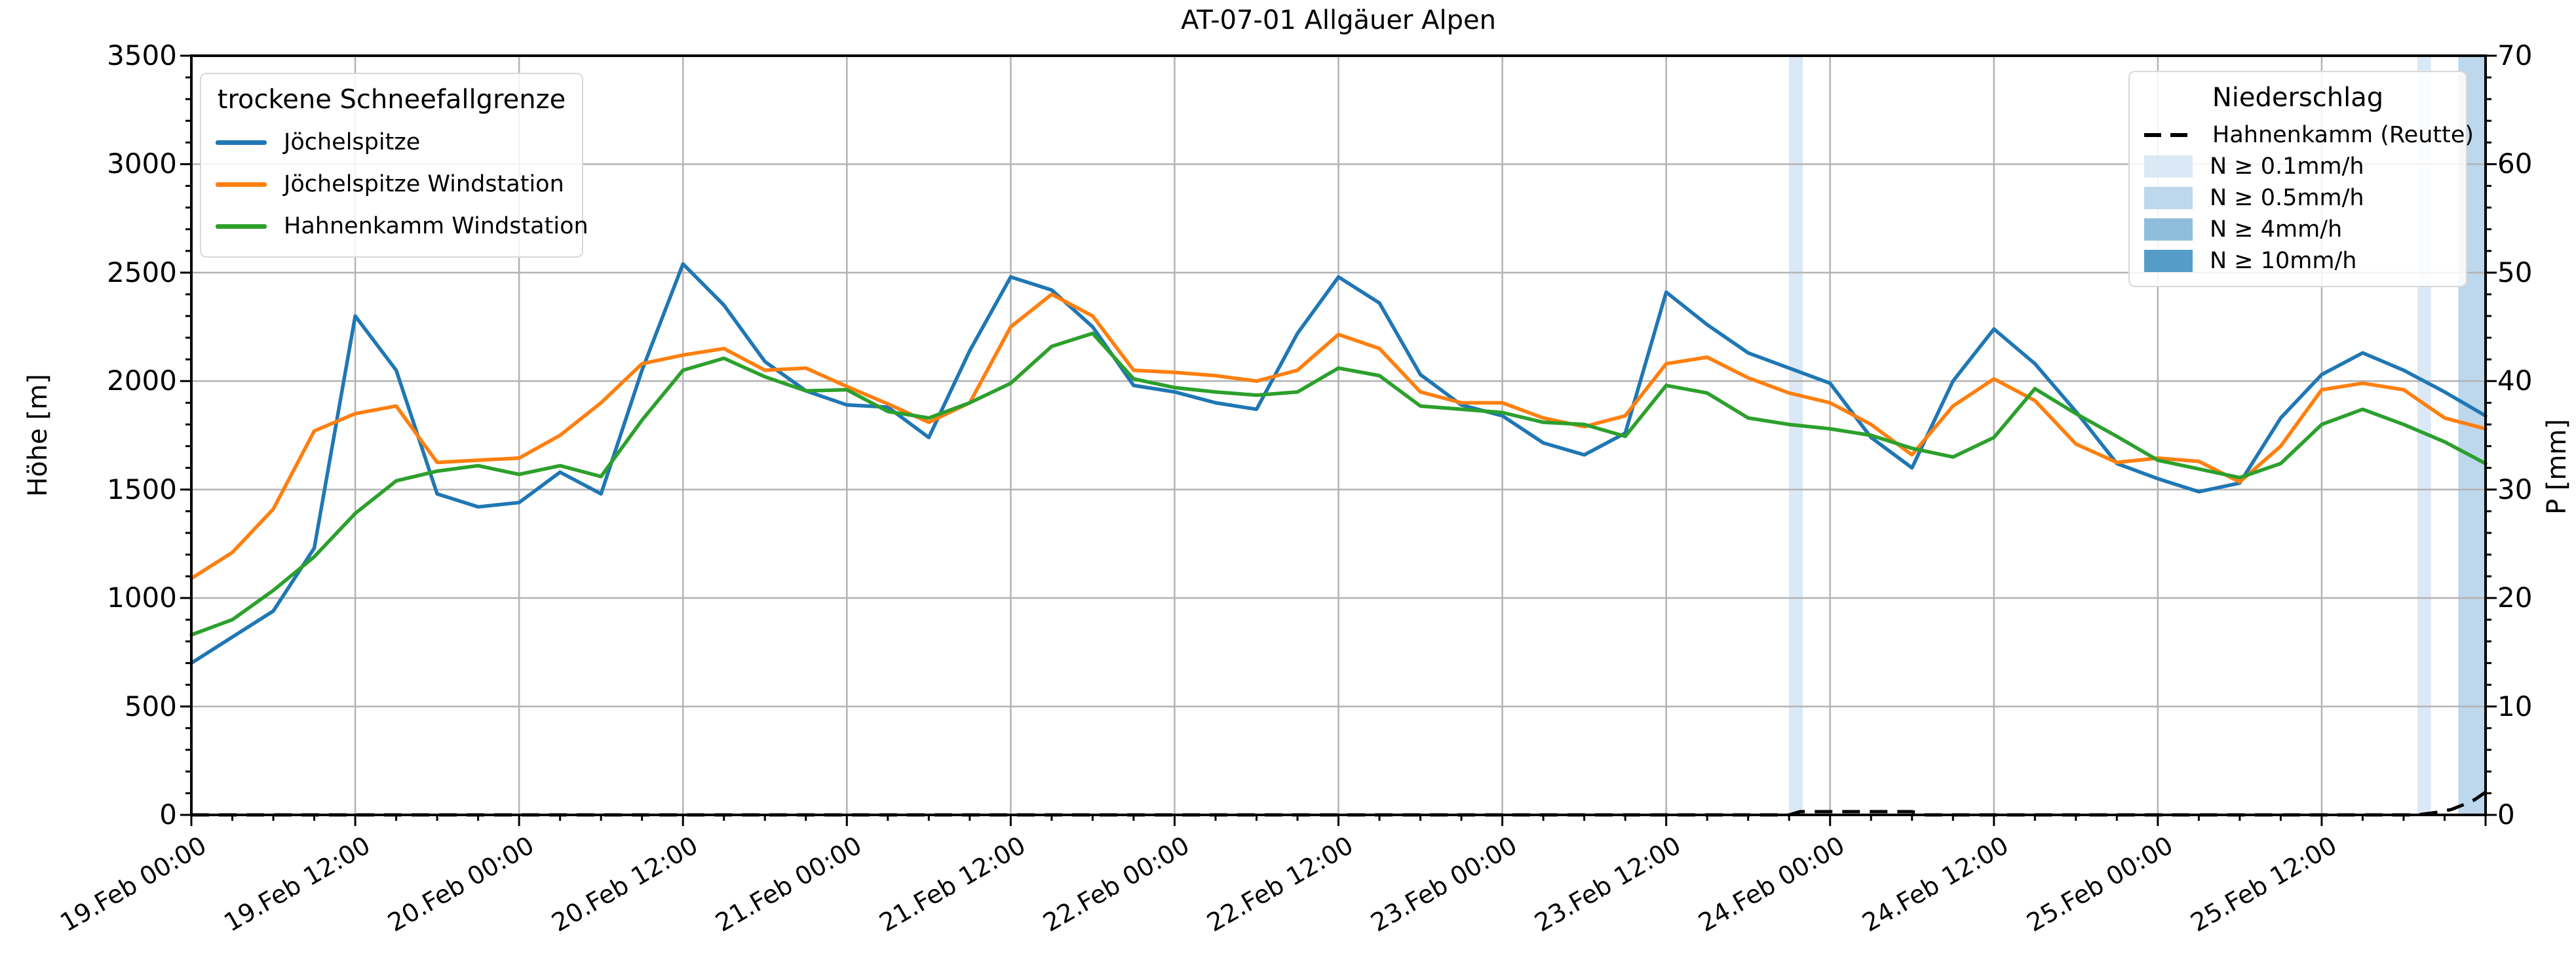 Image resolution: width=2576 pixels, height=967 pixels. What do you see at coordinates (2515, 272) in the screenshot?
I see `y-right-tick-label: 50` at bounding box center [2515, 272].